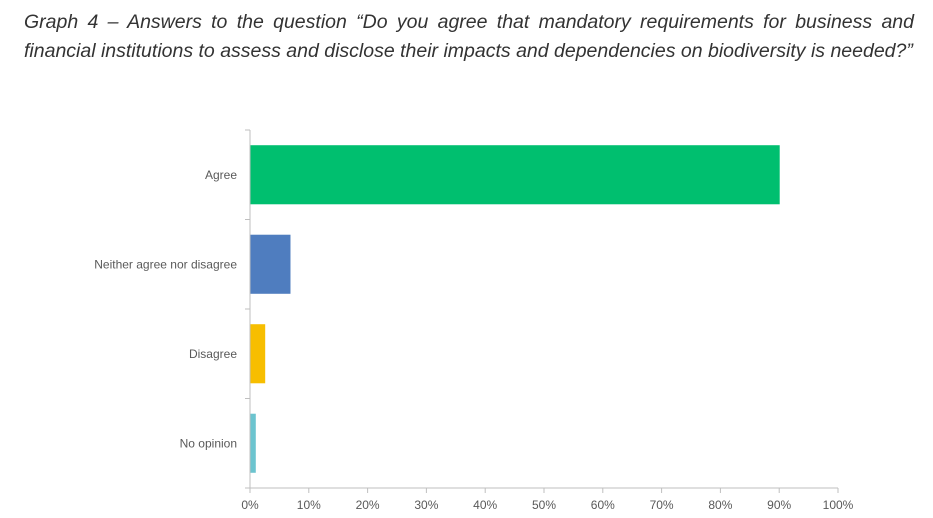  What do you see at coordinates (253, 443) in the screenshot?
I see `bar-no-opinion` at bounding box center [253, 443].